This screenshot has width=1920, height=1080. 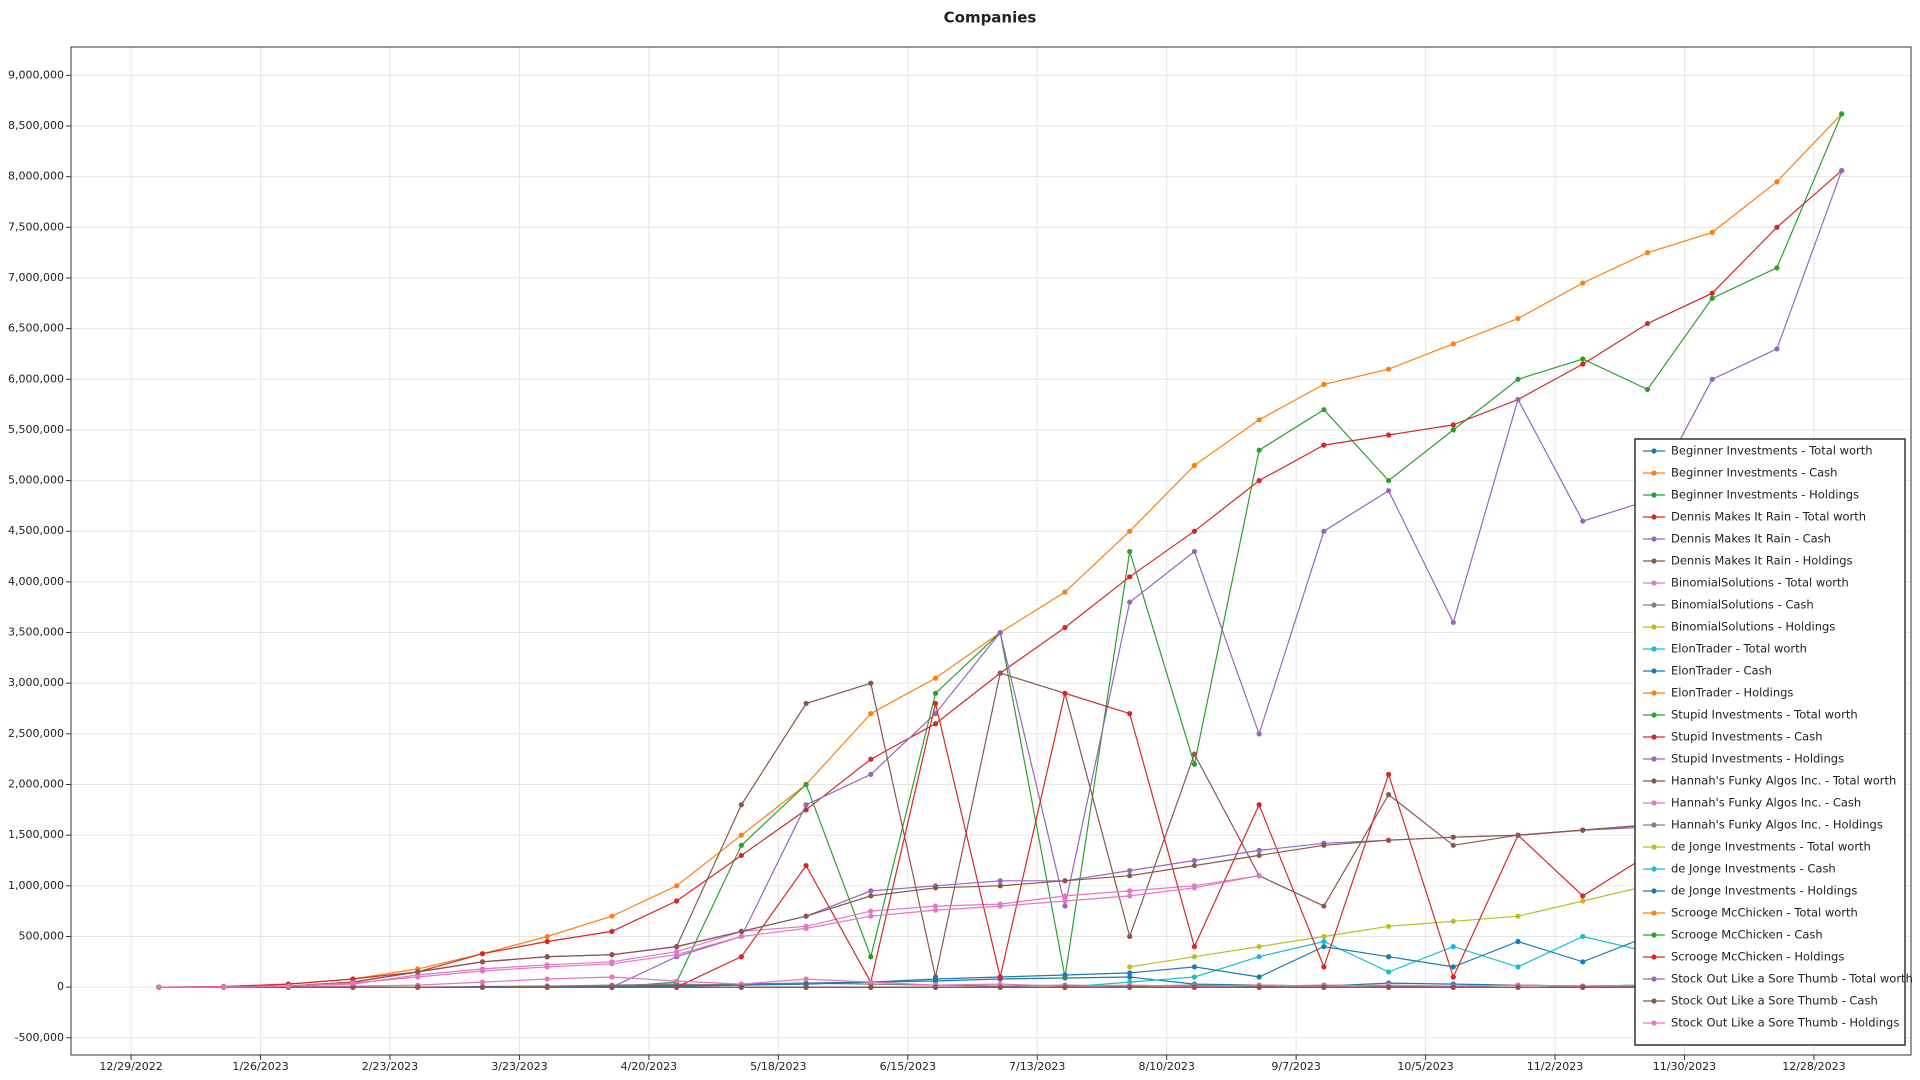 What do you see at coordinates (1739, 649) in the screenshot?
I see `legend-label: ElonTrader - Total worth` at bounding box center [1739, 649].